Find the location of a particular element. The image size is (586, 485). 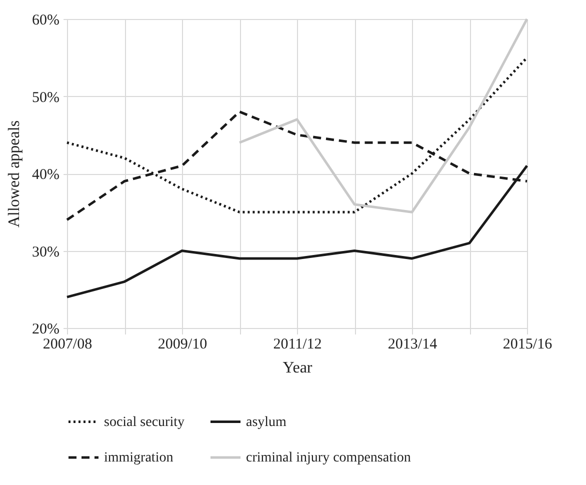

x-tick-label: 2015/16 is located at coordinates (527, 344).